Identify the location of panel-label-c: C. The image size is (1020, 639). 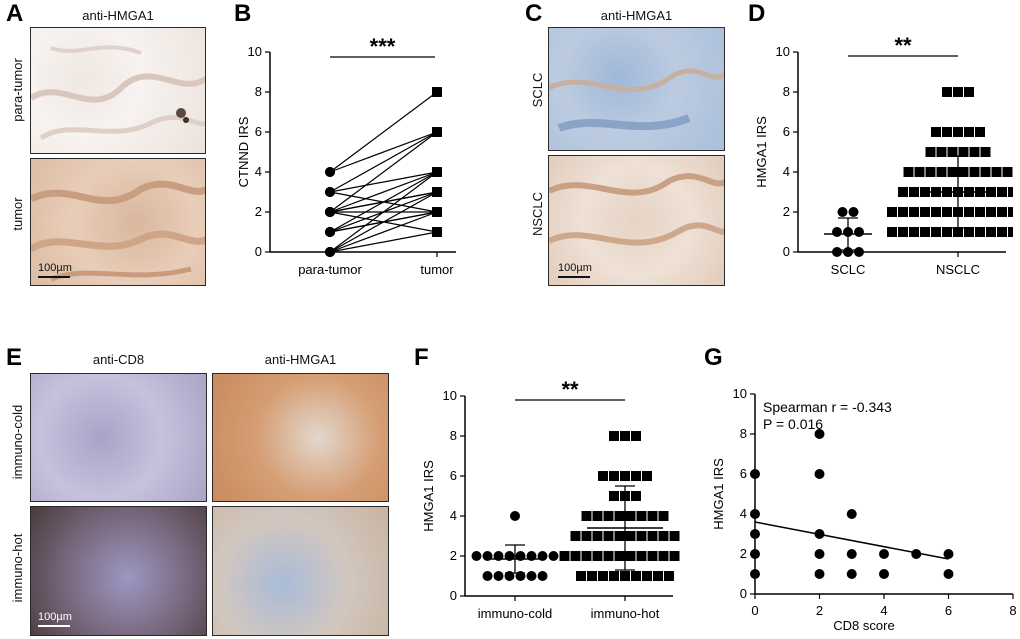
(534, 13).